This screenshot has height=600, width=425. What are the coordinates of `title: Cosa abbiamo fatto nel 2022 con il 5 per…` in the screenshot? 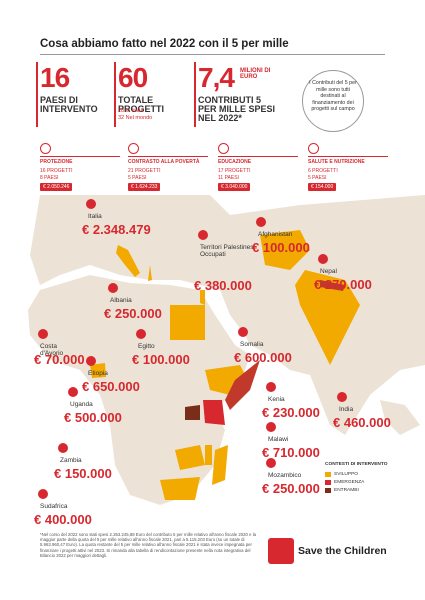 It's located at (164, 44).